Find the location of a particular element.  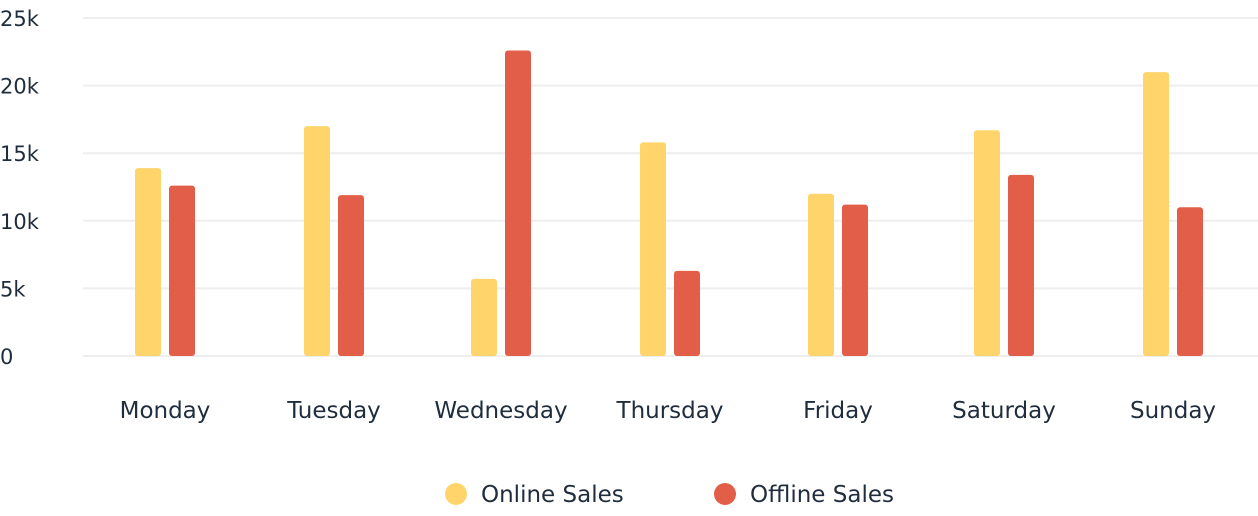

bar-online-saturday is located at coordinates (987, 243).